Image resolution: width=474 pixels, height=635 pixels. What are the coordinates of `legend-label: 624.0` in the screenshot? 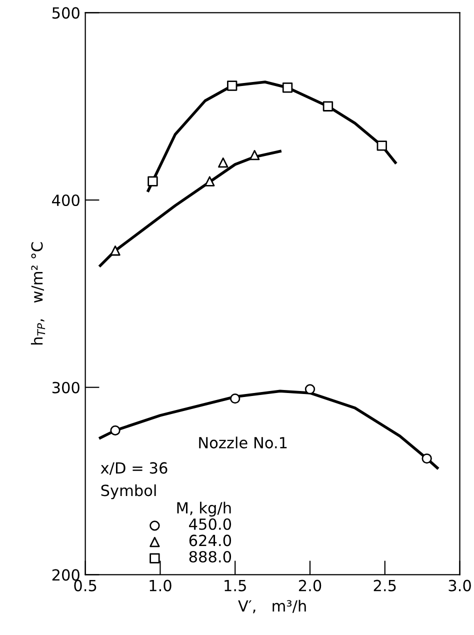 It's located at (210, 540).